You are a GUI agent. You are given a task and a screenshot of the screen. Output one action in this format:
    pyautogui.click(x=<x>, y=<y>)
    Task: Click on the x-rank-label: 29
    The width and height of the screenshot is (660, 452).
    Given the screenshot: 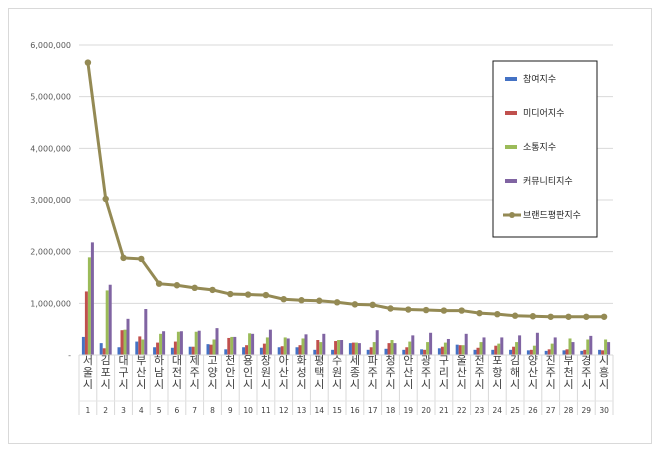 What is the action you would take?
    pyautogui.click(x=587, y=410)
    